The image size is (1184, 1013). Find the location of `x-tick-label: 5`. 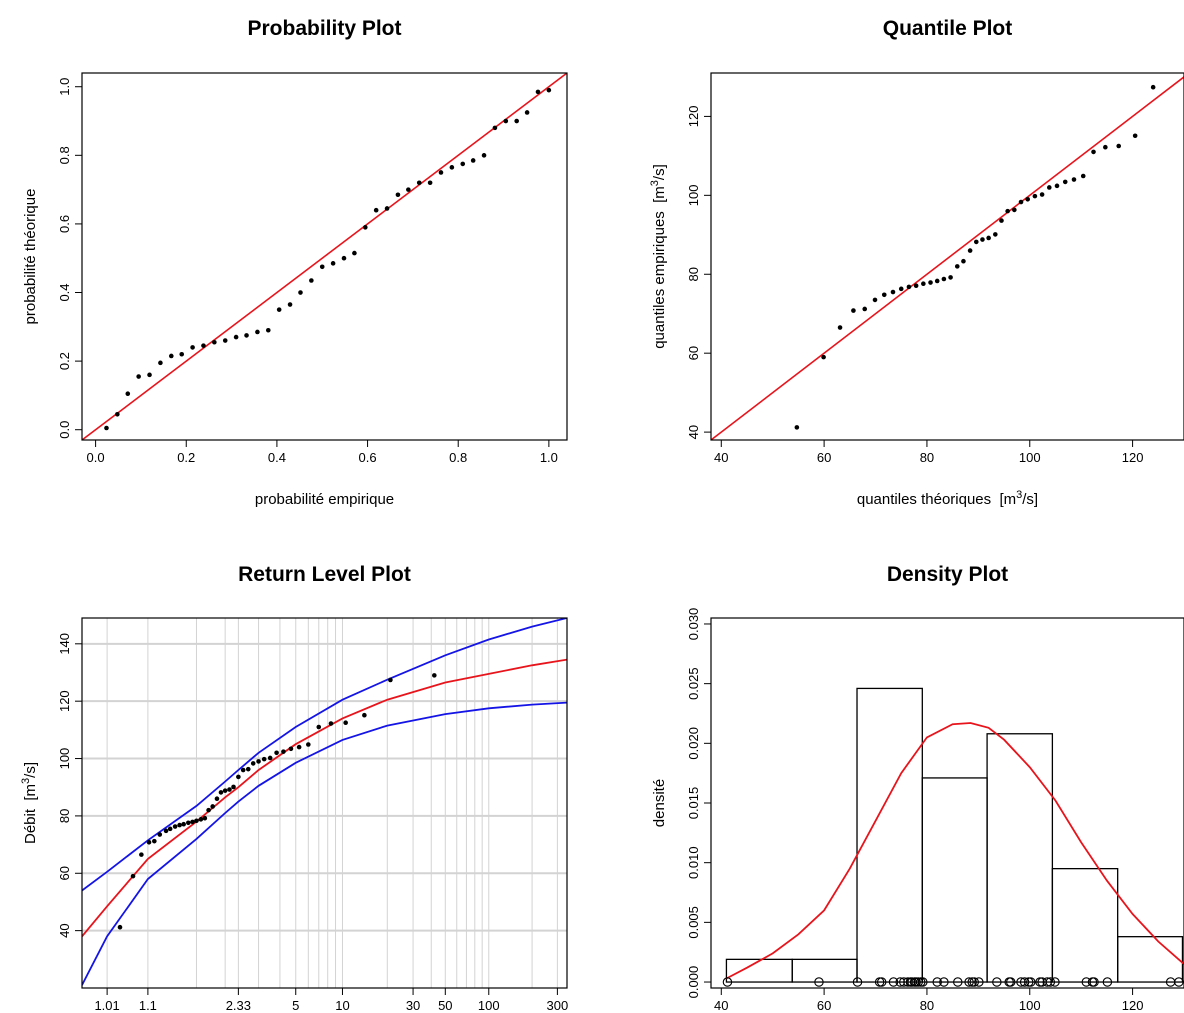

x-tick-label: 5 is located at coordinates (295, 1005).